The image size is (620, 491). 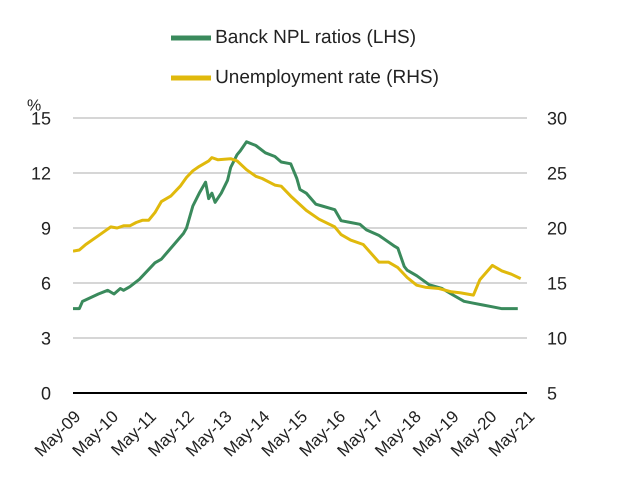 What do you see at coordinates (45, 338) in the screenshot?
I see `y-tick-label: 3` at bounding box center [45, 338].